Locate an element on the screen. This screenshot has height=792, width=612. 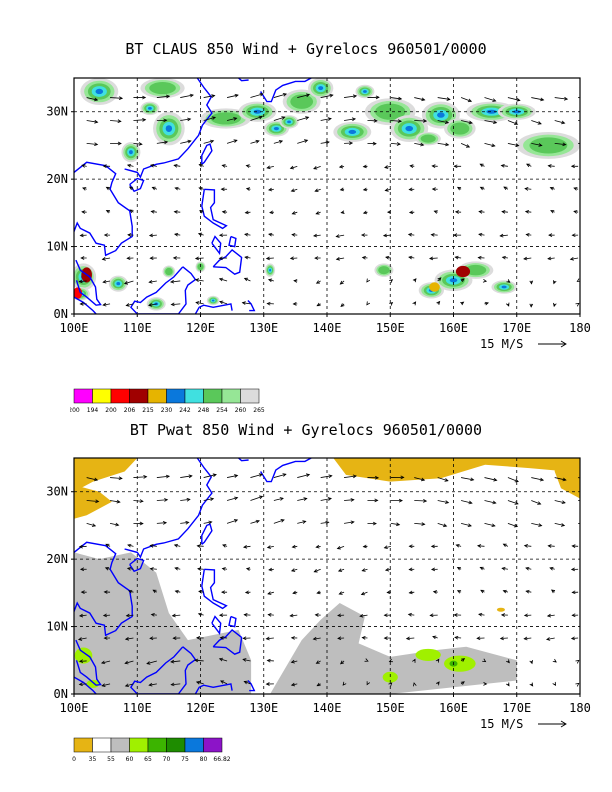
longitude-label: 160E is located at coordinates (453, 328).